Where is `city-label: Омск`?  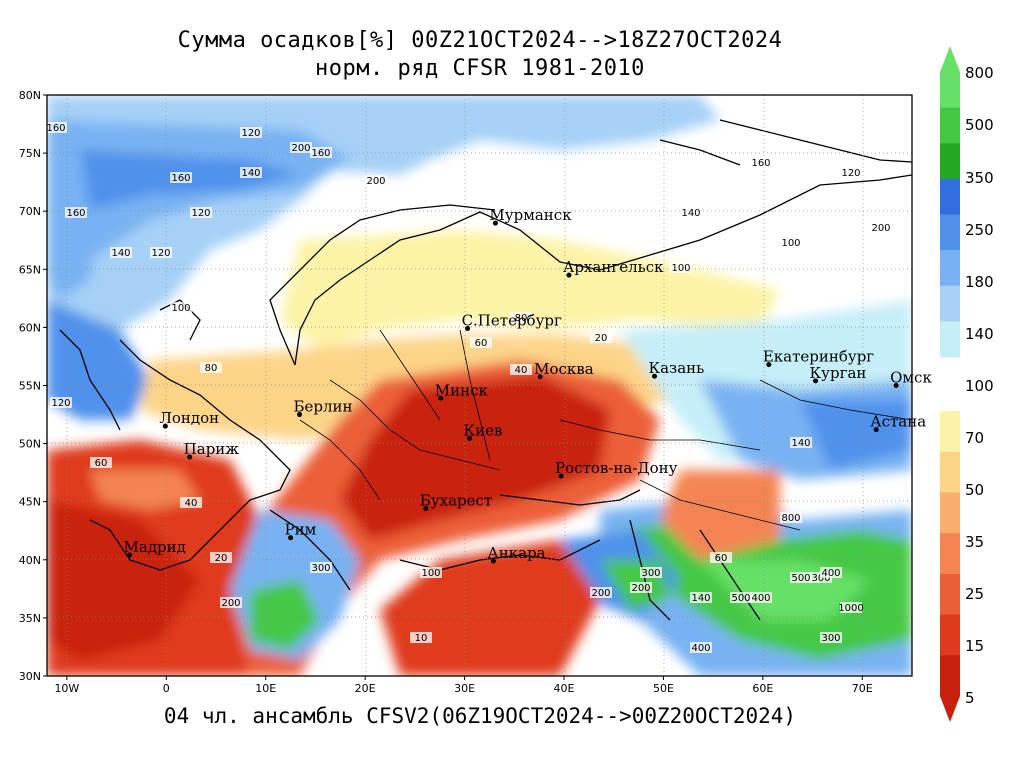 city-label: Омск is located at coordinates (911, 378).